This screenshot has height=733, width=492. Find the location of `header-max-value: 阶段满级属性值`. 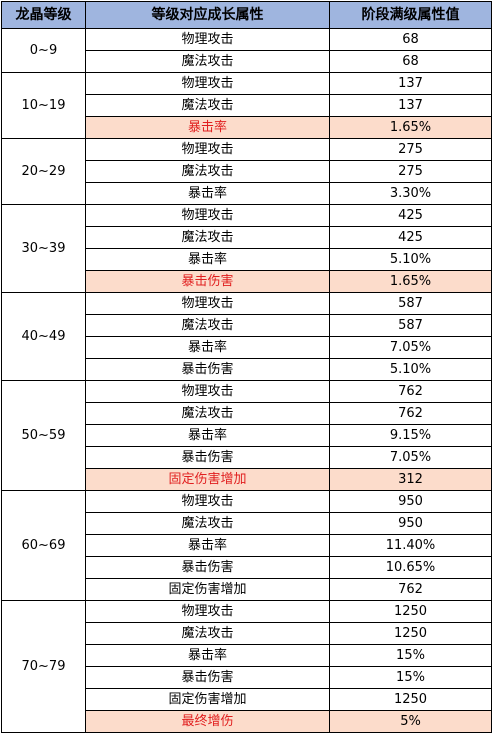

header-max-value: 阶段满级属性值 is located at coordinates (410, 15).